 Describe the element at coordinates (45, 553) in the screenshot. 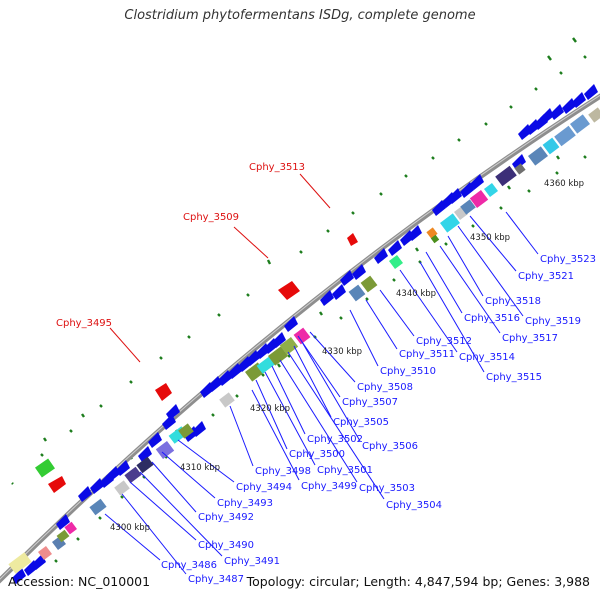

I see `gene-box-pink` at that location.